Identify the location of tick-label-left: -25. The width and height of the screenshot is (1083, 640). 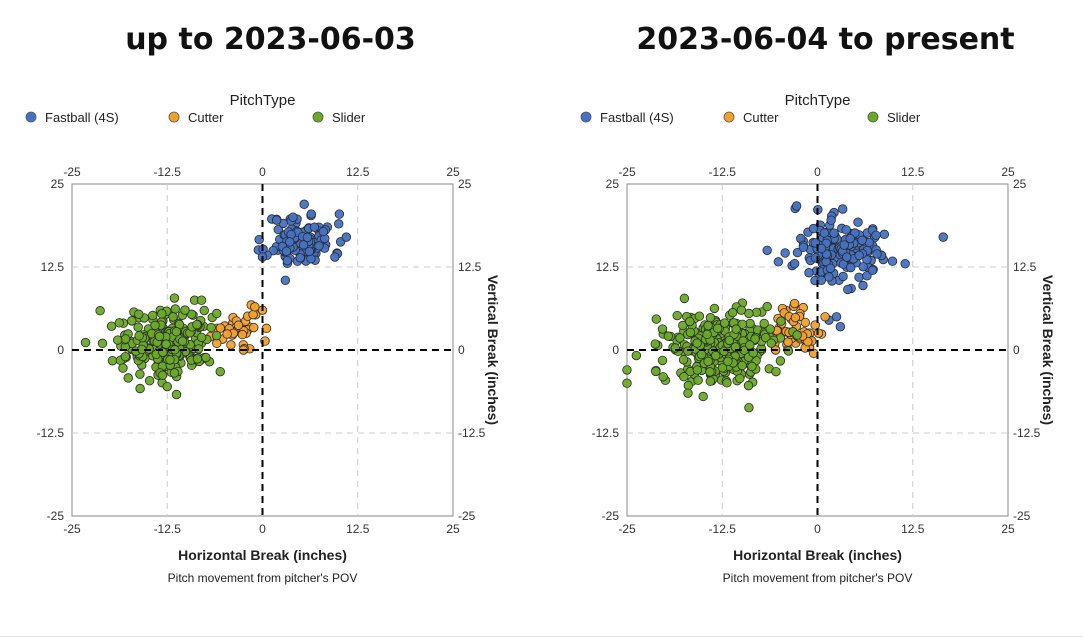
(56, 516).